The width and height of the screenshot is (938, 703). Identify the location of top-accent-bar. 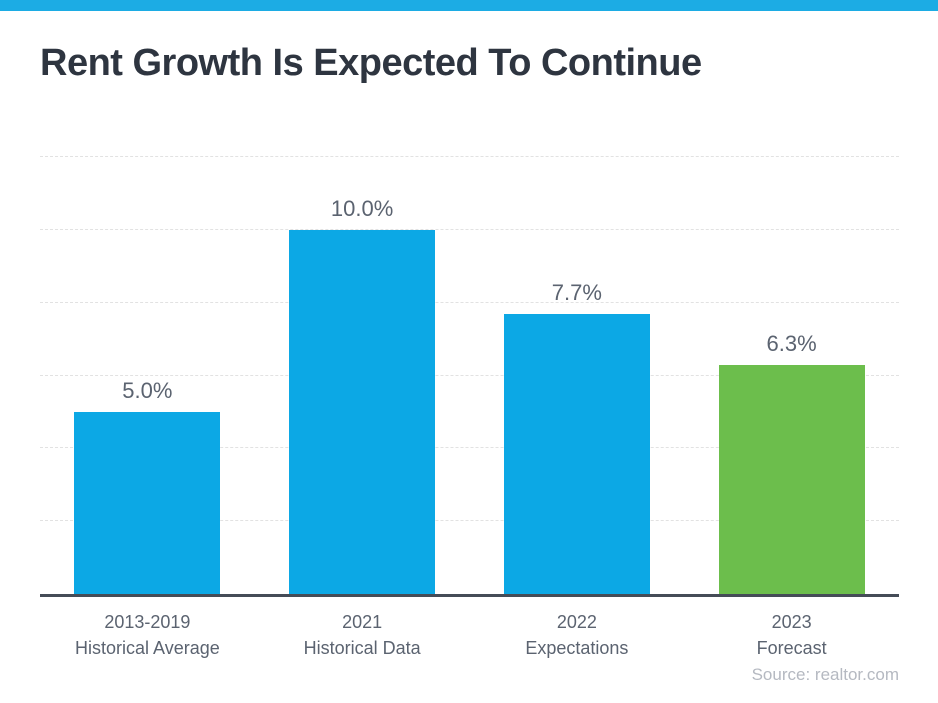
(469, 5).